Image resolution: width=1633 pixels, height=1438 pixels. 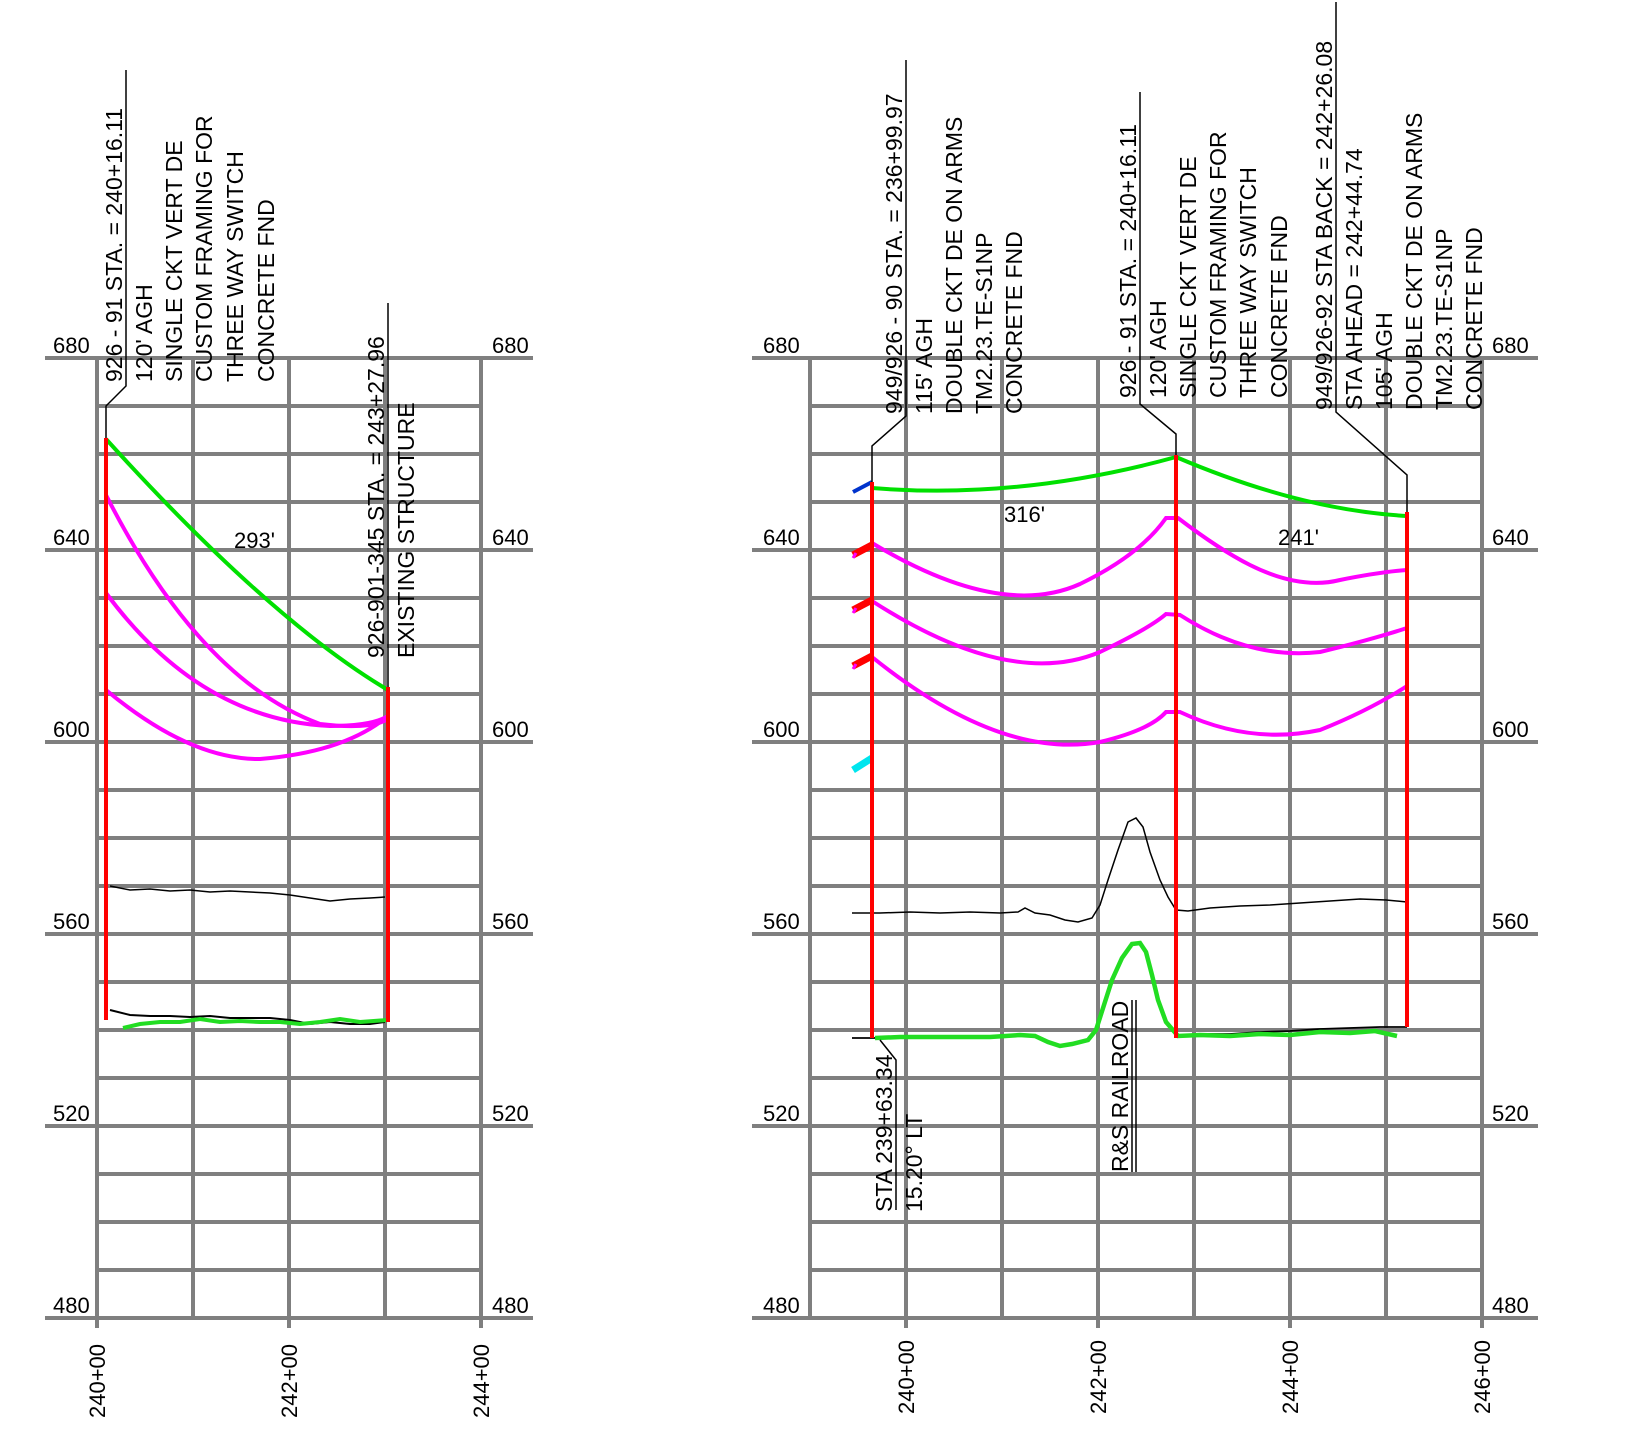 I want to click on right-ground-profile, so click(x=1130, y=870).